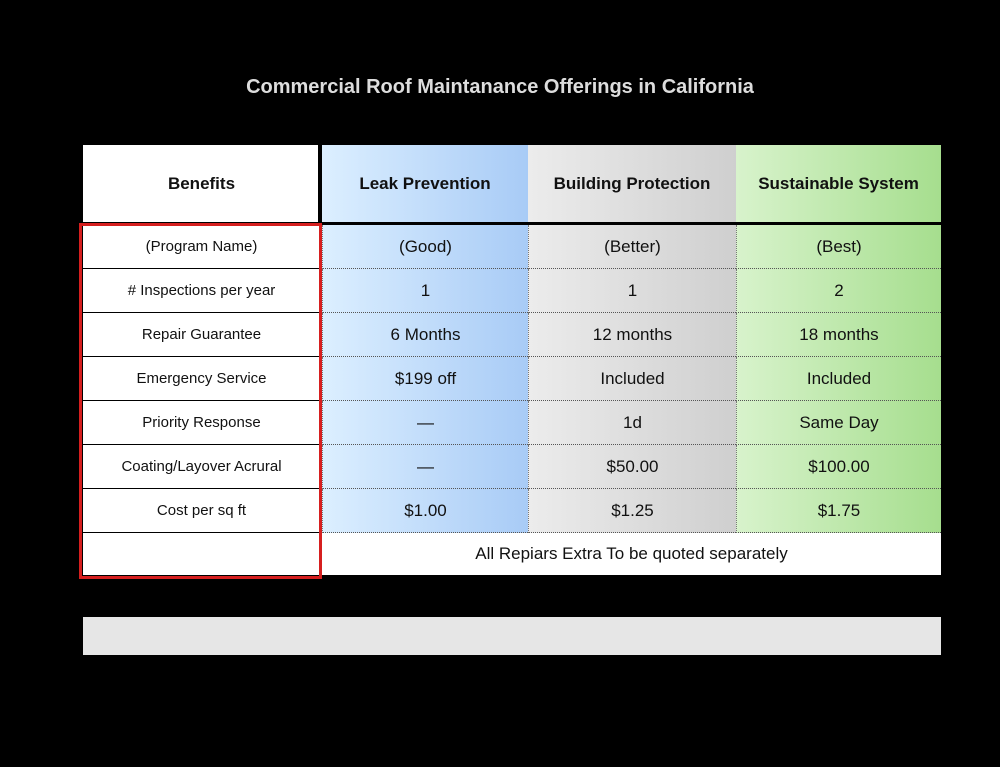 The height and width of the screenshot is (767, 1000). I want to click on table-cell: (Good), so click(425, 247).